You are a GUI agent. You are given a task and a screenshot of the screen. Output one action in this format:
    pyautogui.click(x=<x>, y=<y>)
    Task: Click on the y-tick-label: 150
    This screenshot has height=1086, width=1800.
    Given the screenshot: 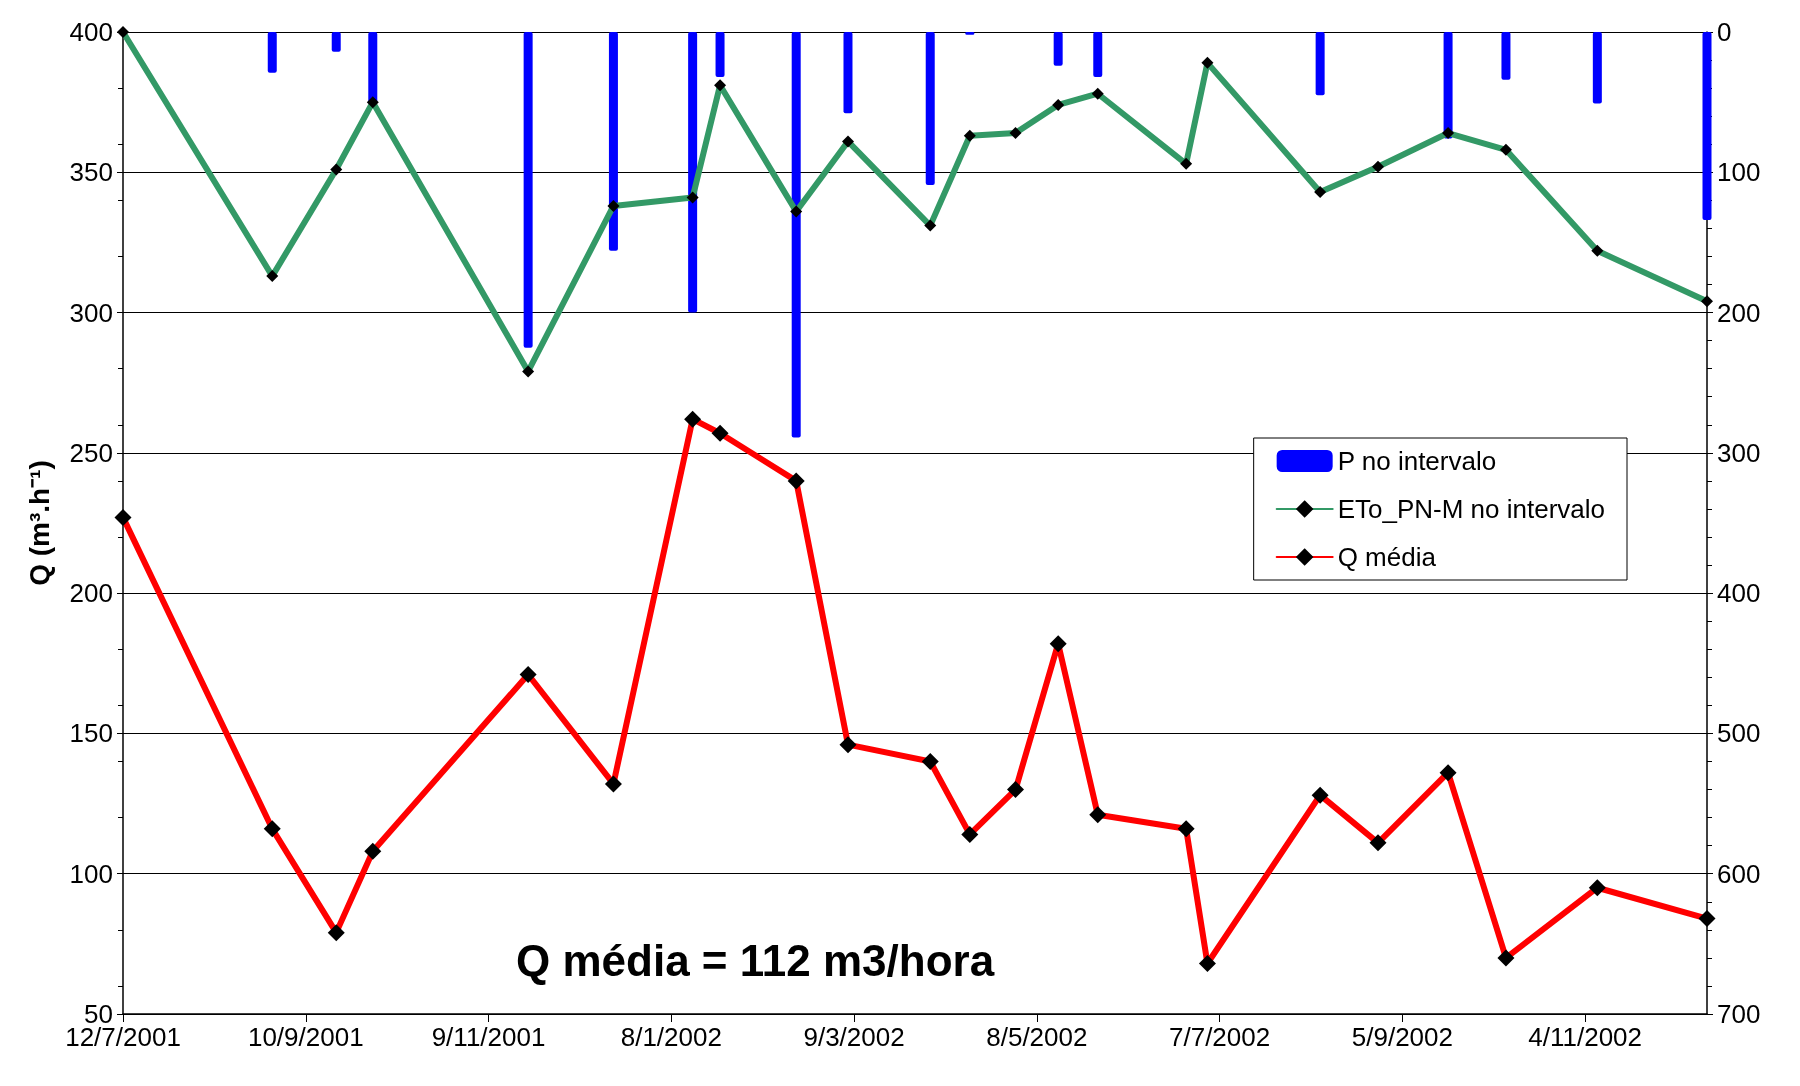 What is the action you would take?
    pyautogui.click(x=91, y=733)
    